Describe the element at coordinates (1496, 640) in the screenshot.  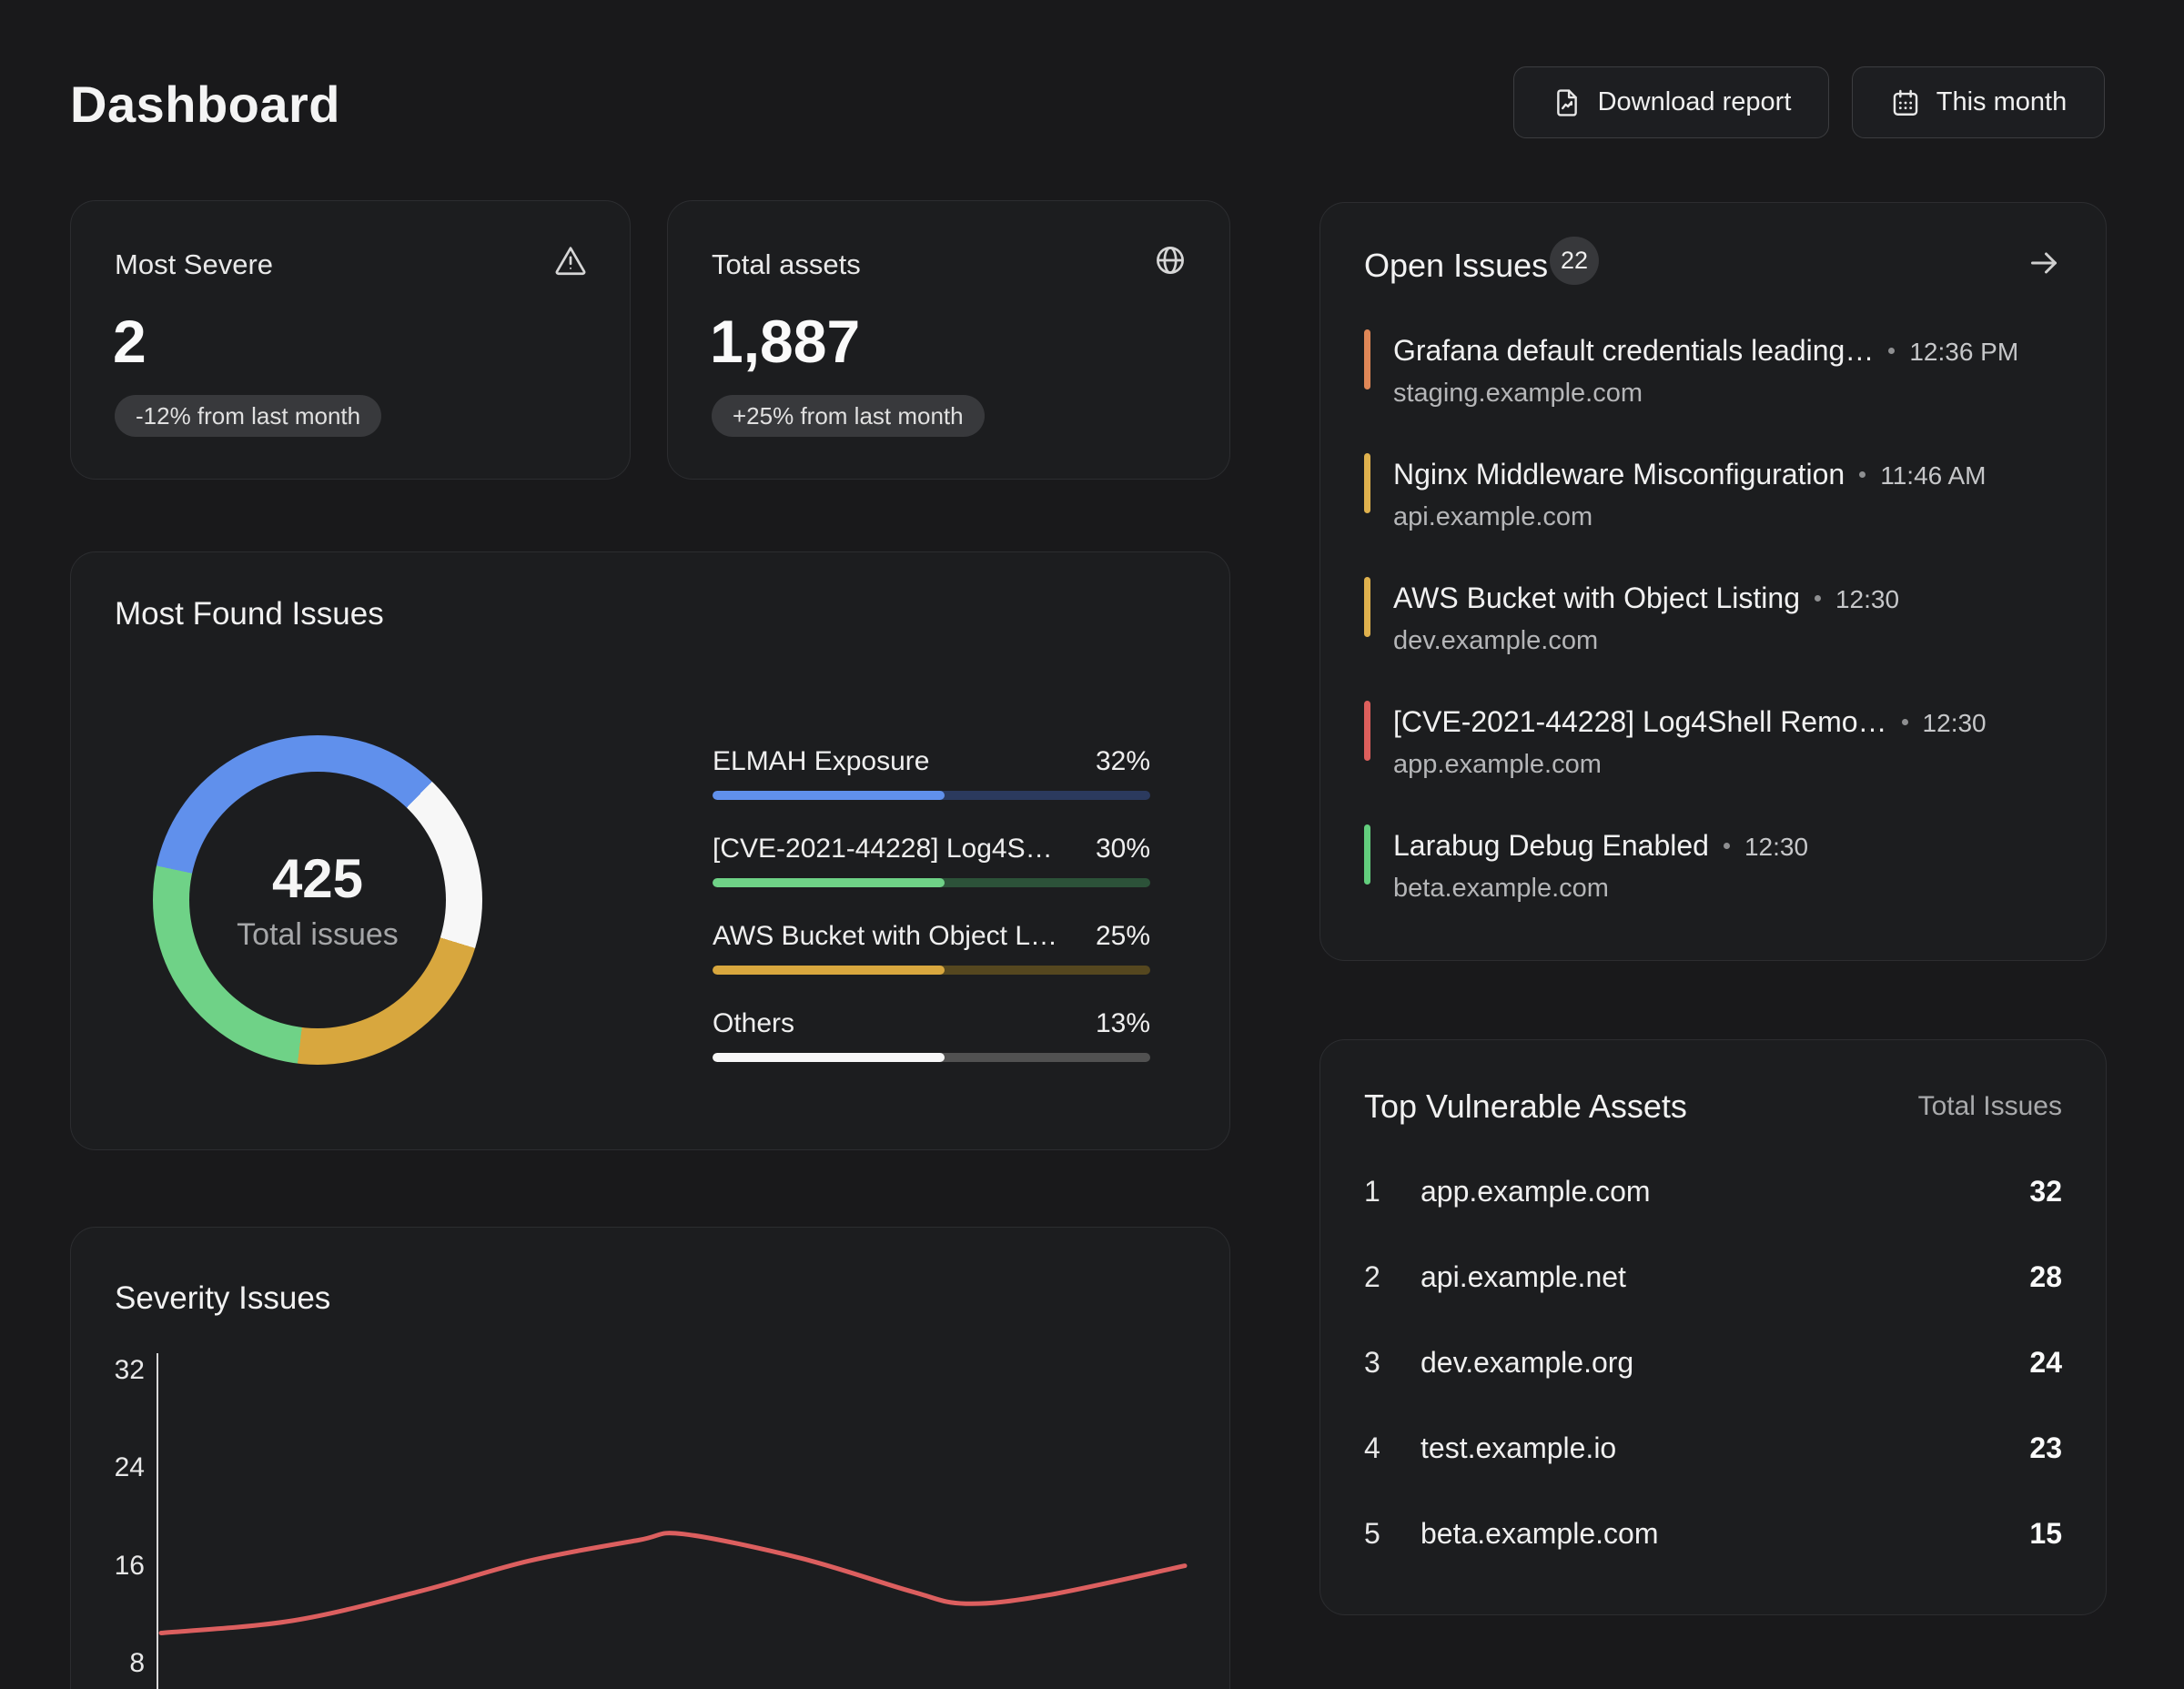
I see `issue-host: dev.example.com` at that location.